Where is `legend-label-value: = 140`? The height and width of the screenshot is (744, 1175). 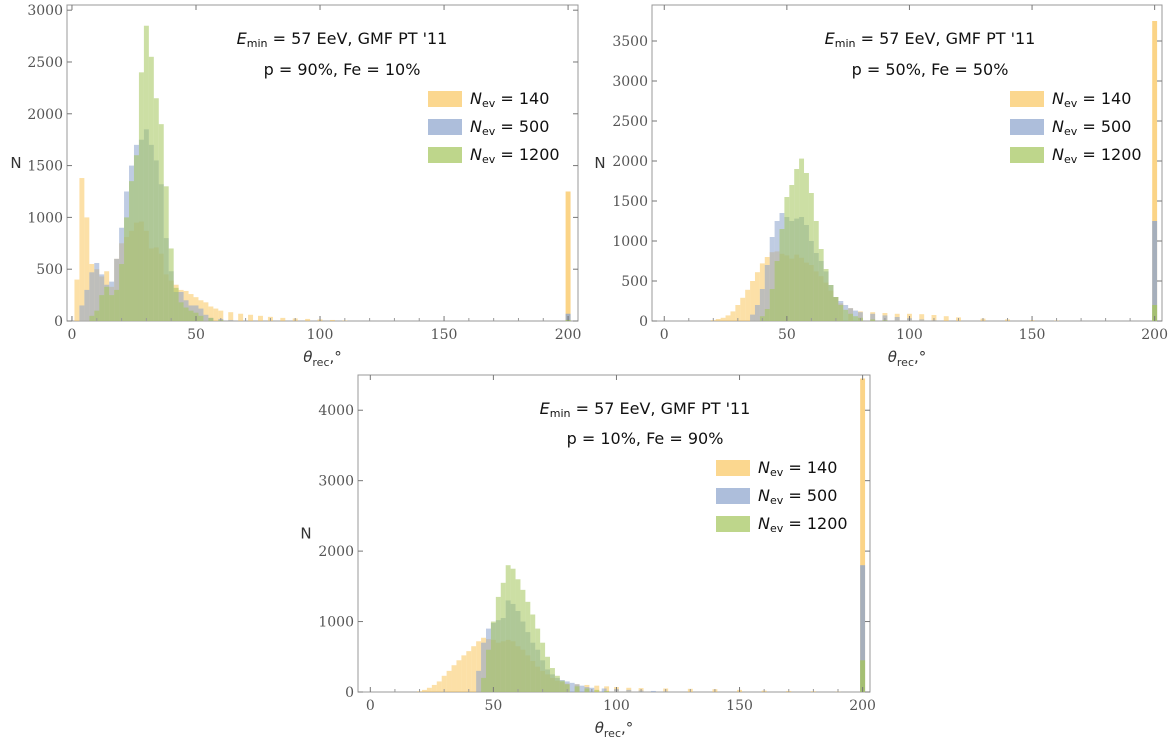 legend-label-value: = 140 is located at coordinates (522, 98).